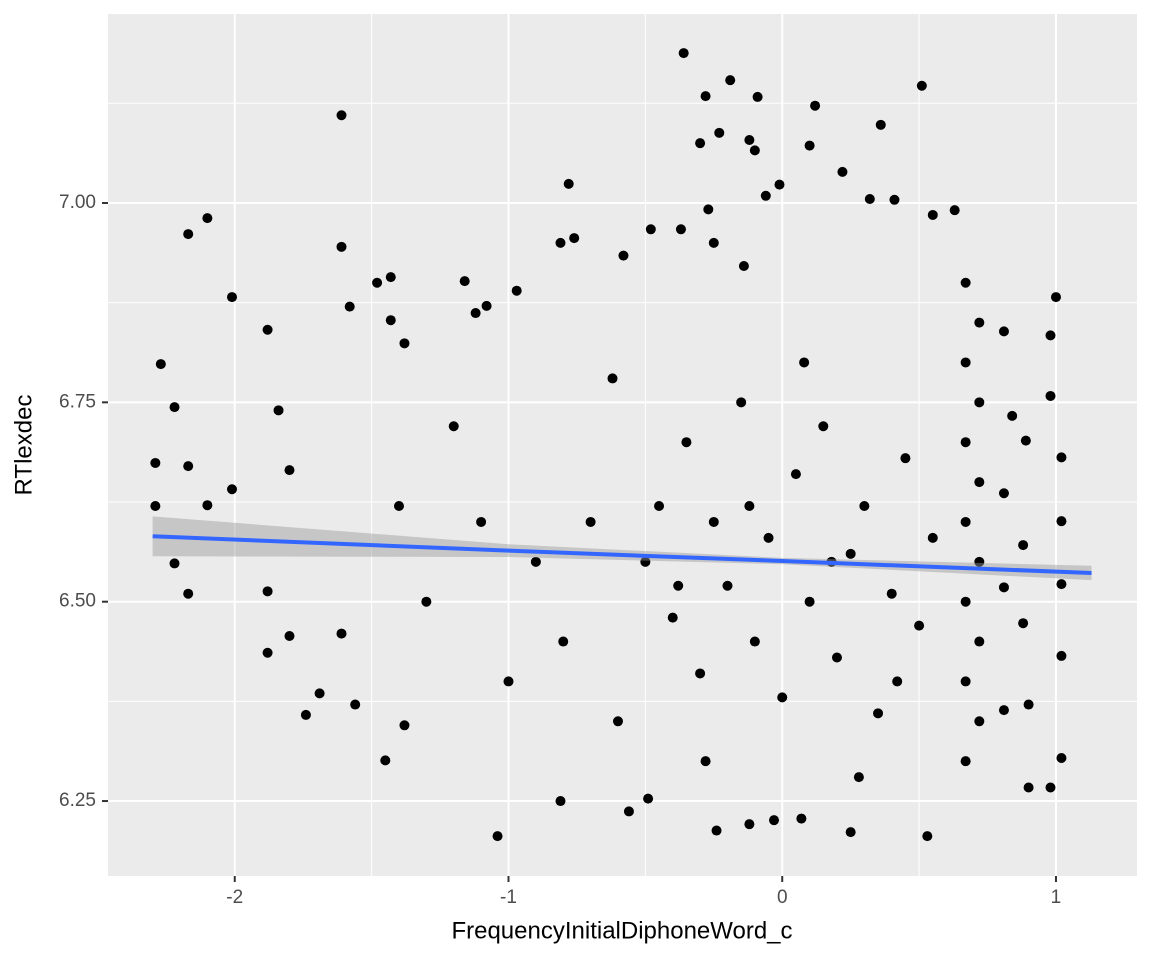 This screenshot has width=1152, height=960. Describe the element at coordinates (77, 202) in the screenshot. I see `y-tick-label: 7.00` at that location.